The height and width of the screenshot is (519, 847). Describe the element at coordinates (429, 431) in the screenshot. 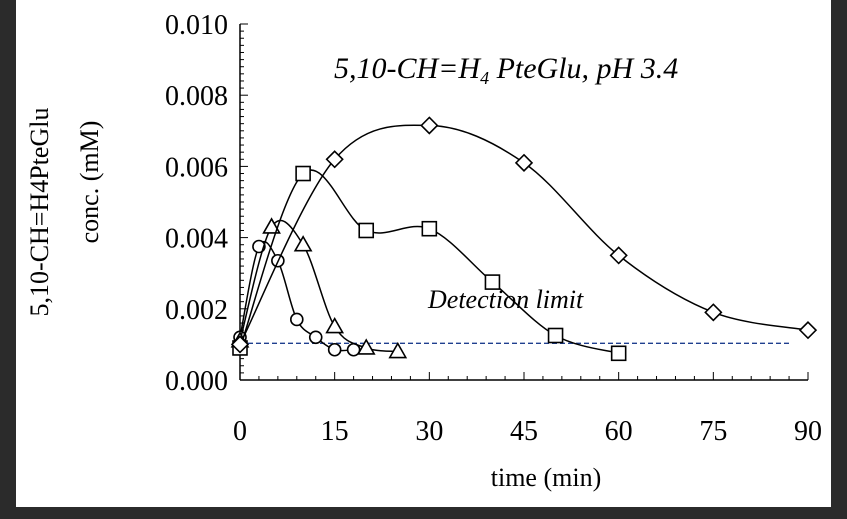

I see `x-tick-label: 30` at that location.